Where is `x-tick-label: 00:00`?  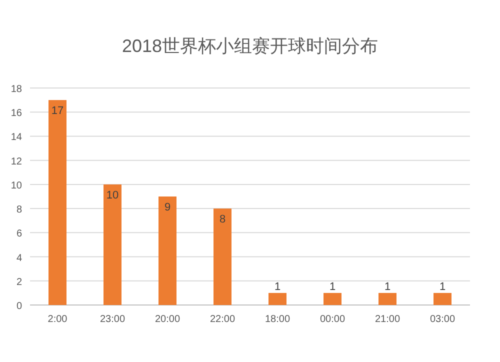
x-tick-label: 00:00 is located at coordinates (333, 319).